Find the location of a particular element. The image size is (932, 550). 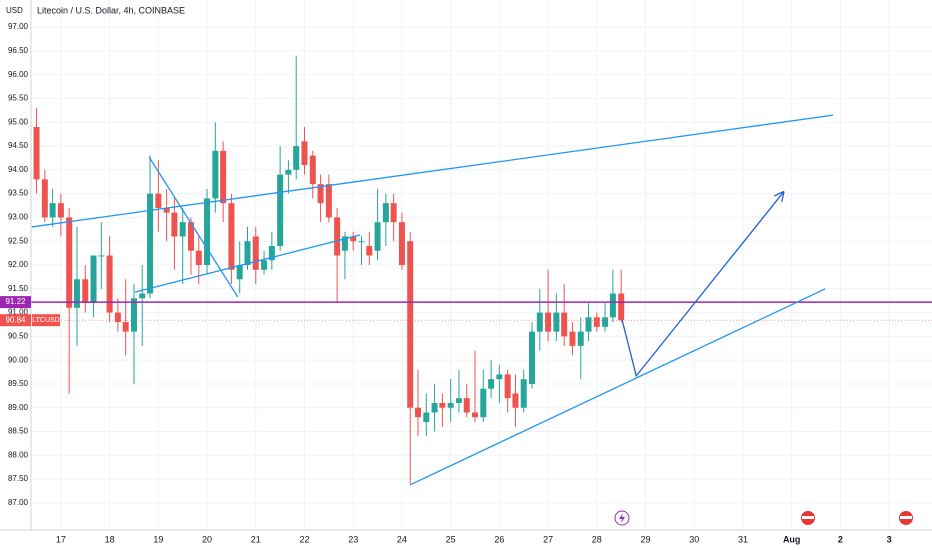

event-icon-bolt is located at coordinates (622, 518).